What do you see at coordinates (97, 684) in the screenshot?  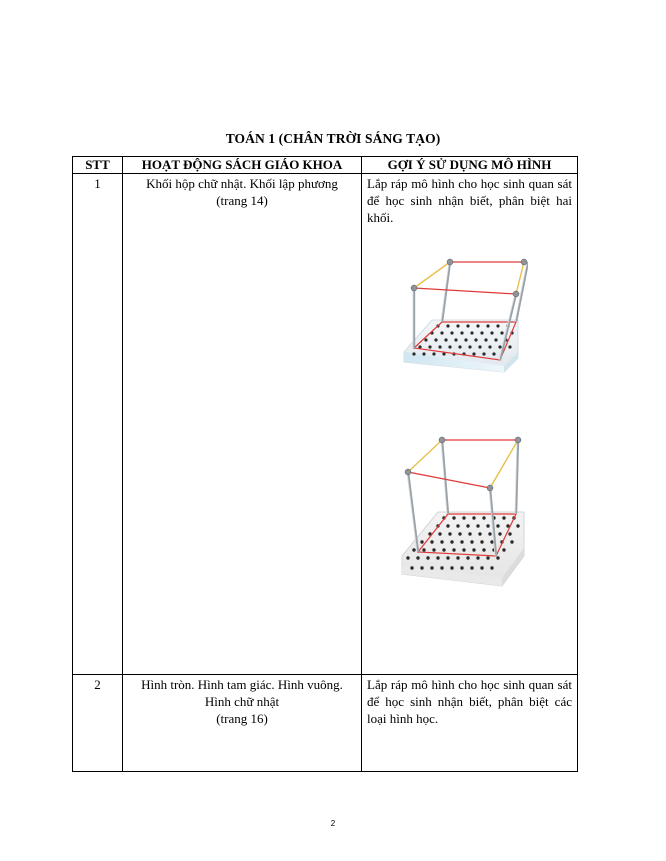 I see `row-number: 2` at bounding box center [97, 684].